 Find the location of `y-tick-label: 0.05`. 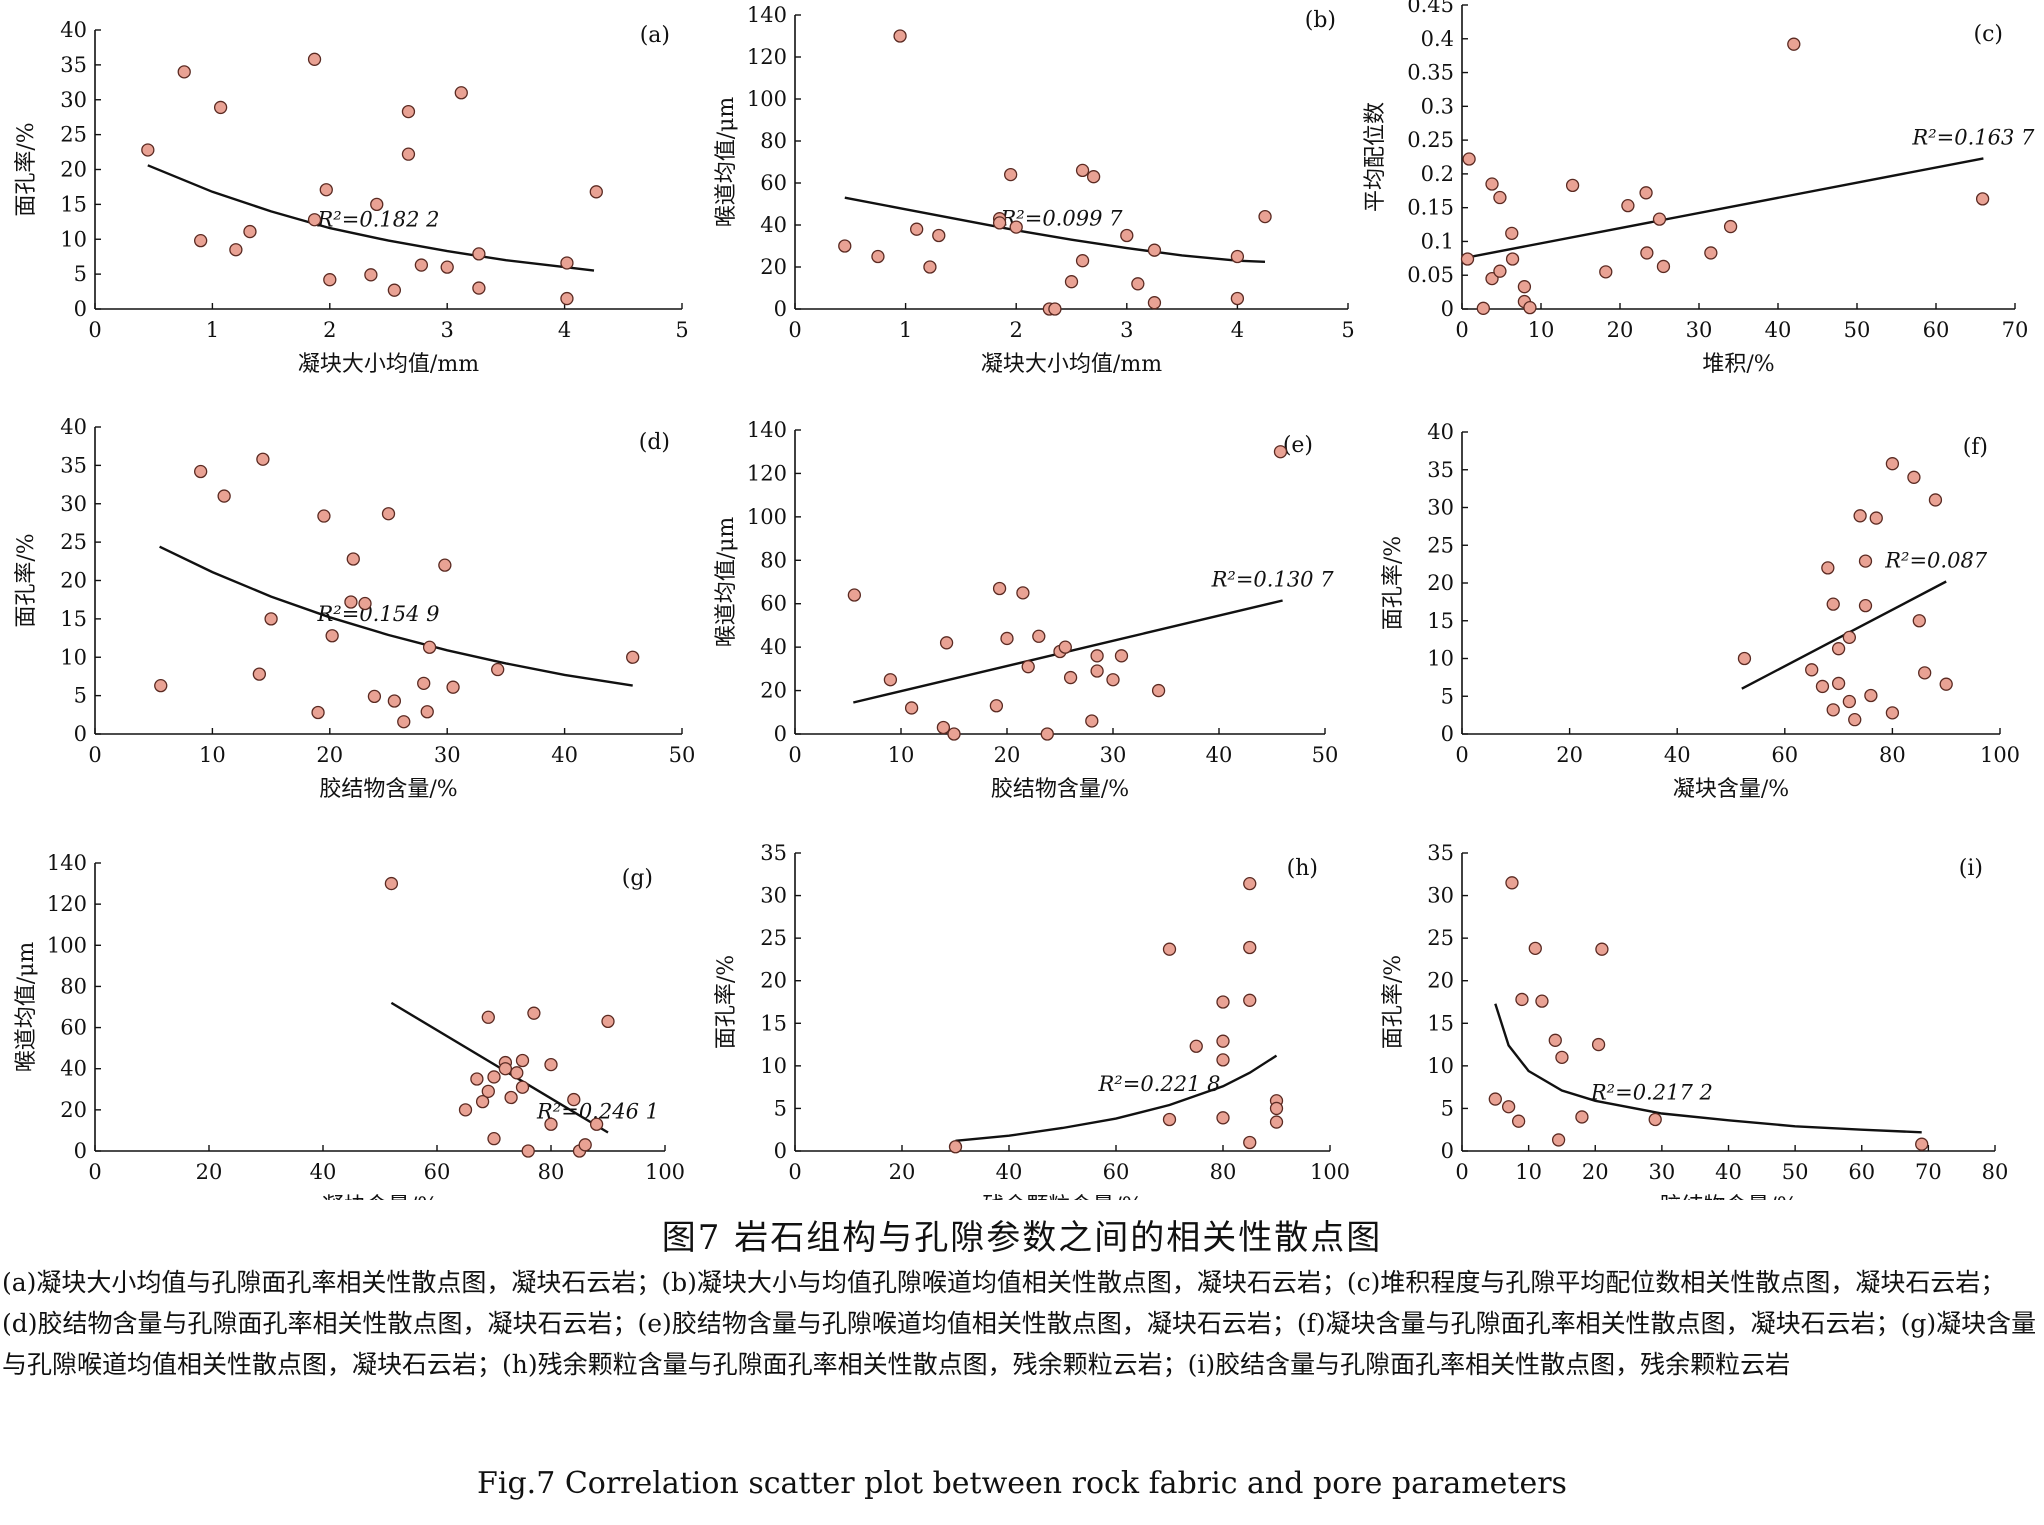

y-tick-label: 0.05 is located at coordinates (1430, 275).